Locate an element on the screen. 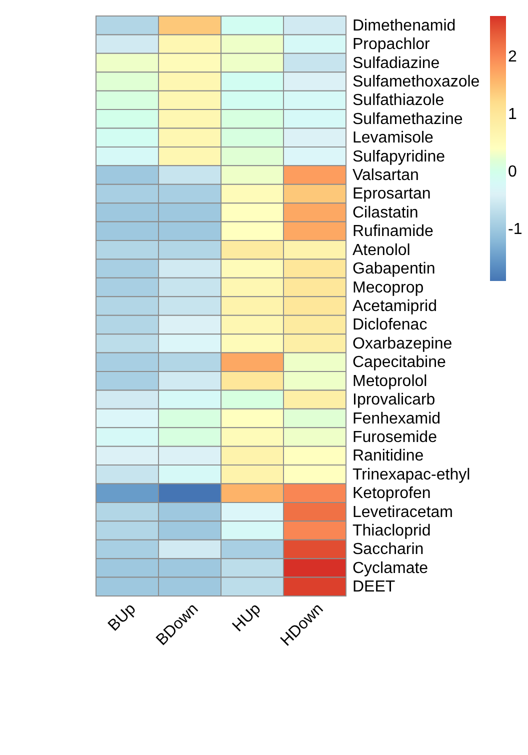 The height and width of the screenshot is (755, 528). y-tick-label: Sulfamethoxazole is located at coordinates (416, 81).